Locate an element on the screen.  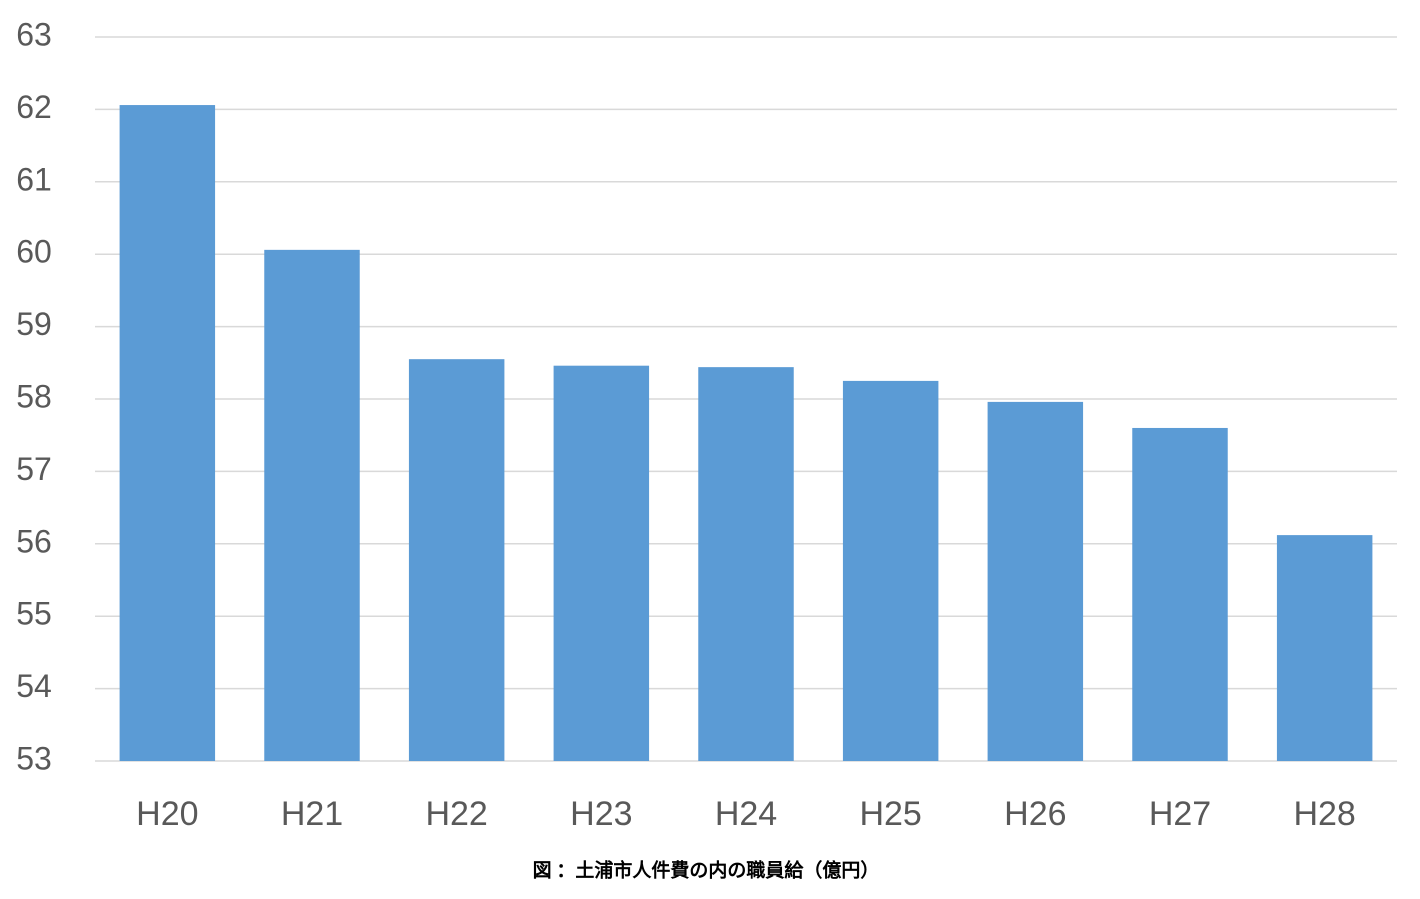
y-tick-label: 62 is located at coordinates (34, 107).